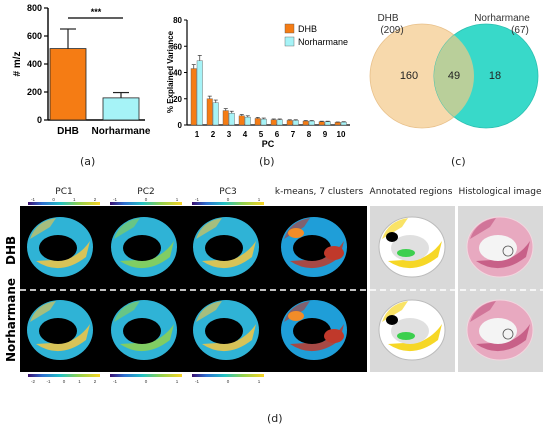  What do you see at coordinates (228, 203) in the screenshot?
I see `colorbar-pc3-top` at bounding box center [228, 203].